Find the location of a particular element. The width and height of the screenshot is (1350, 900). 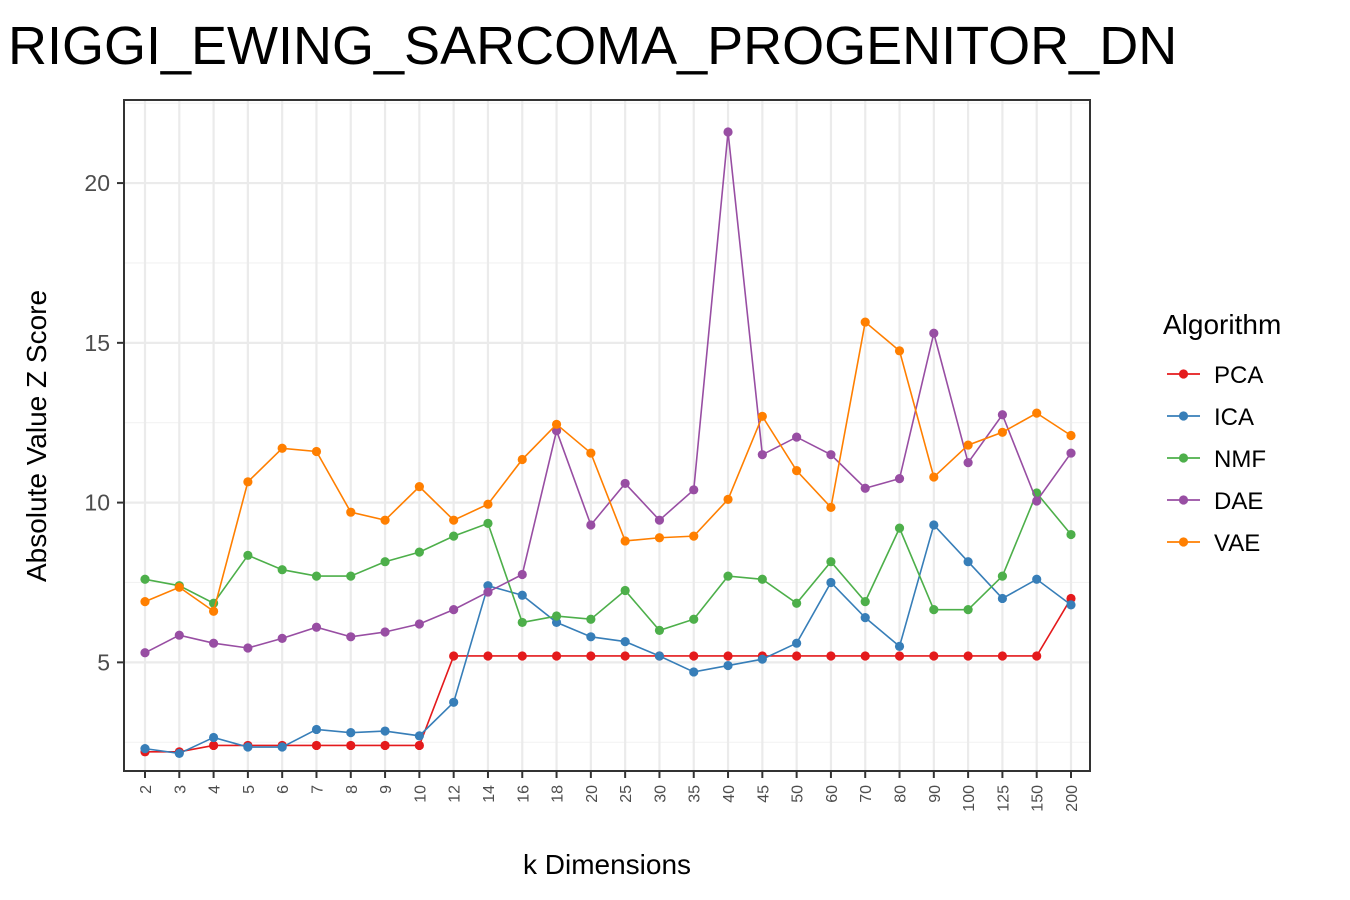

x-tick-label: 6 is located at coordinates (283, 789).